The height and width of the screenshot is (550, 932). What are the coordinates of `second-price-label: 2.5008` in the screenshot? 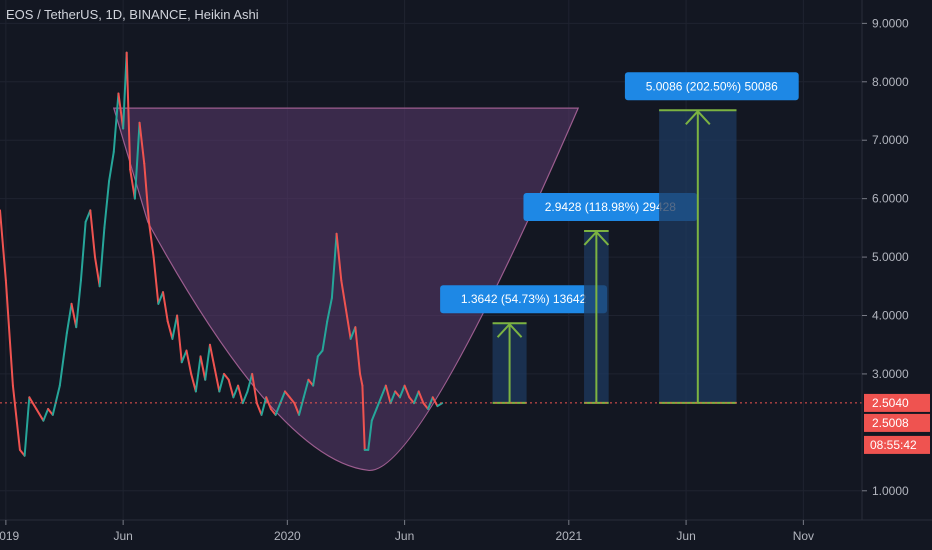 It's located at (890, 423).